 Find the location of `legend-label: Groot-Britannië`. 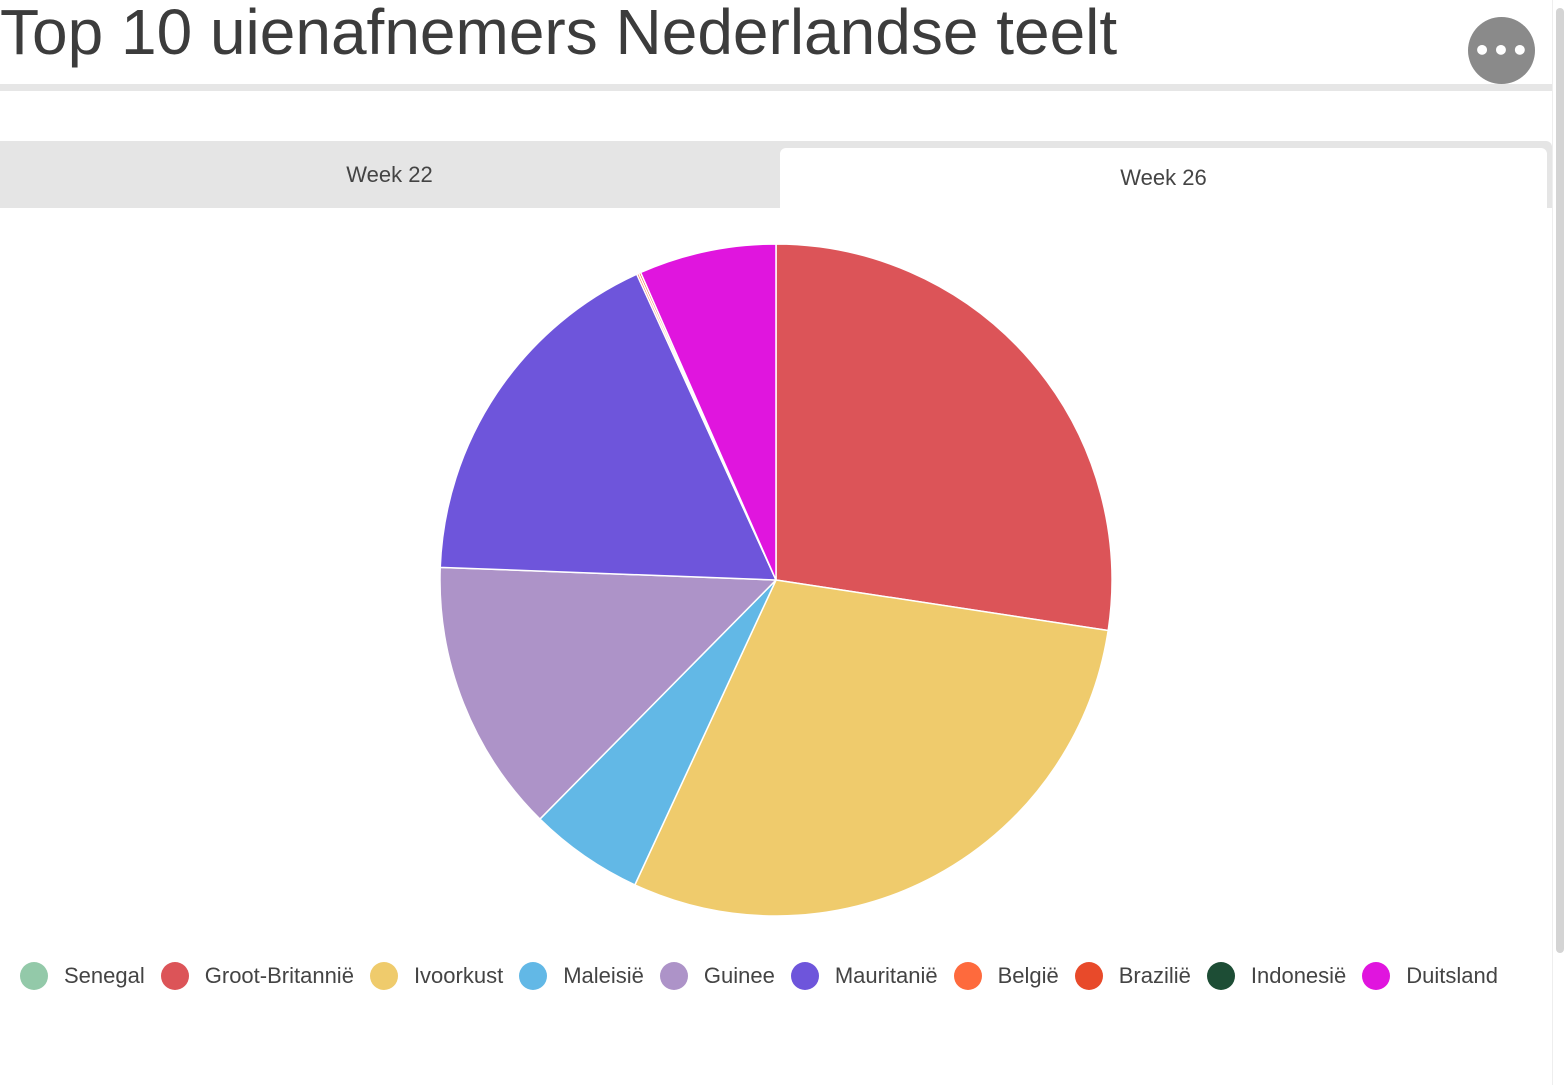

legend-label: Groot-Britannië is located at coordinates (279, 975).